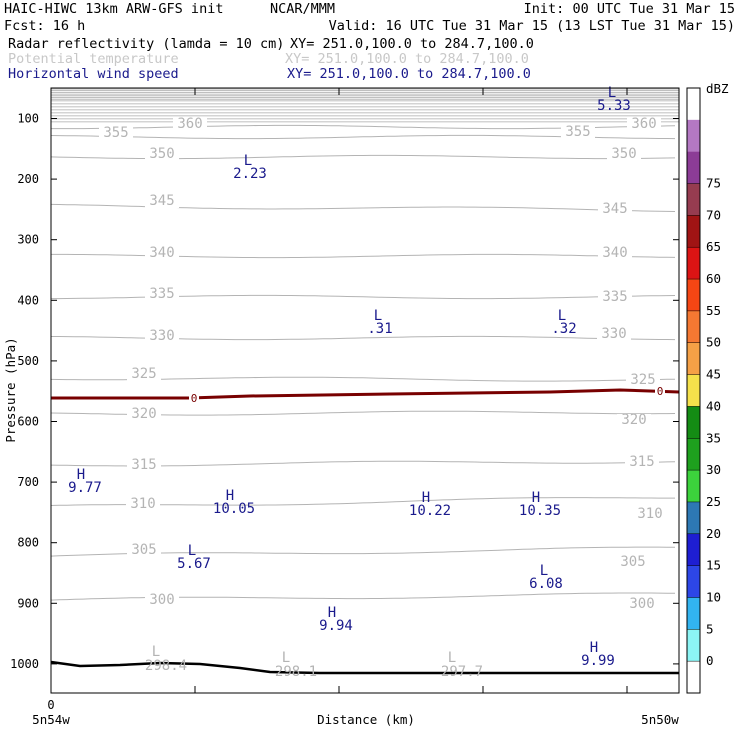 The height and width of the screenshot is (740, 740). Describe the element at coordinates (713, 183) in the screenshot. I see `colorbar-tick-label: 75` at that location.